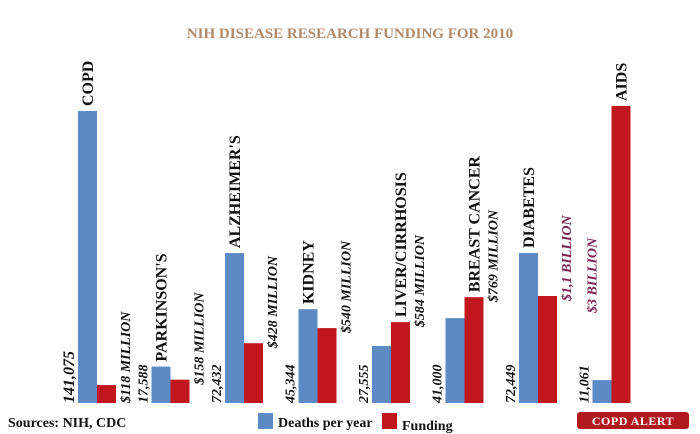  I want to click on category-label-1: PARKINSON'S, so click(161, 307).